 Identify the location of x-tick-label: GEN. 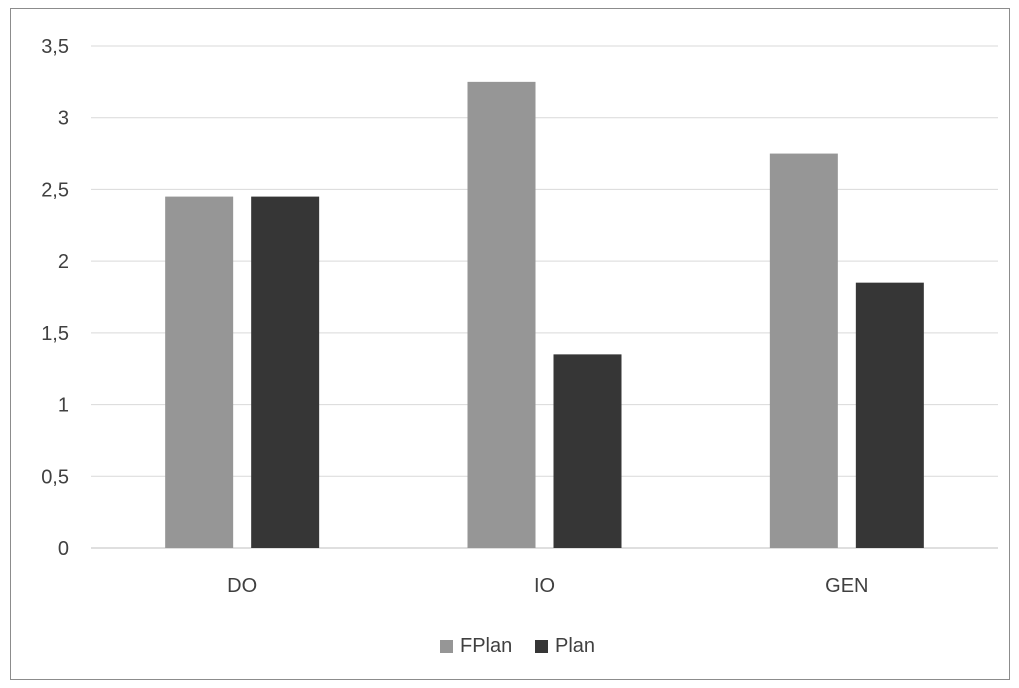
(846, 586).